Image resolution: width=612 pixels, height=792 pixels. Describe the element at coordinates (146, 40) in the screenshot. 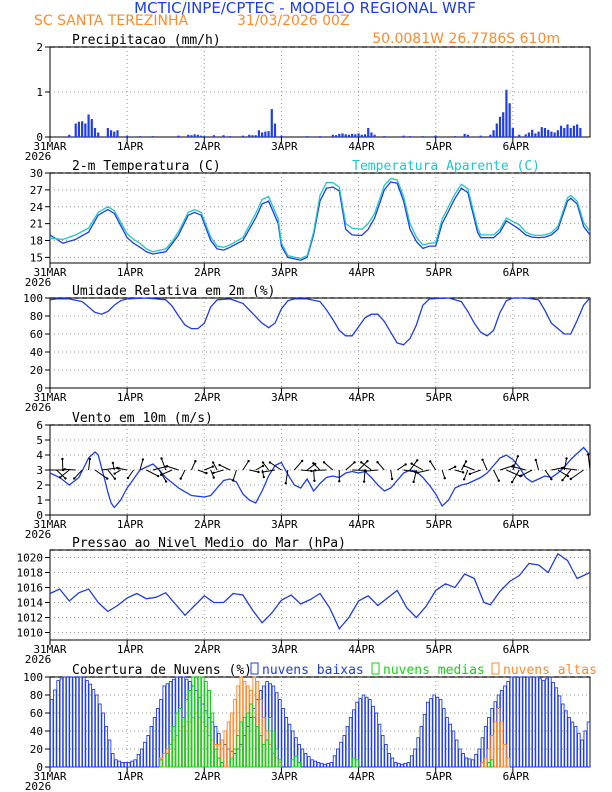

I see `panel-title: Precipitacao (mm/h)` at that location.